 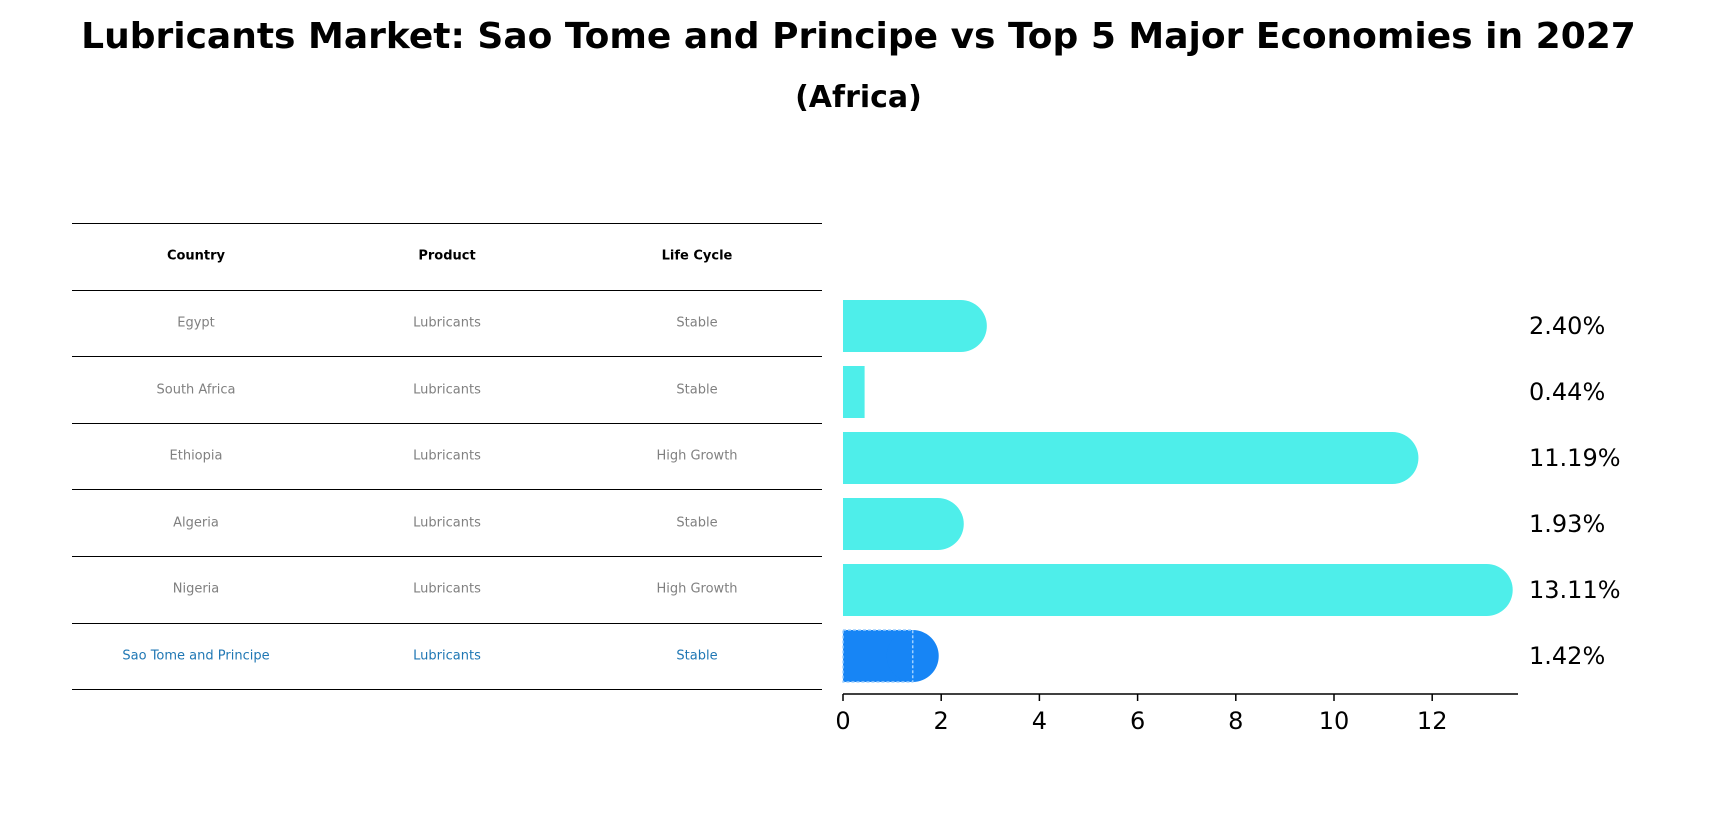 I want to click on table-cell: Ethiopia, so click(x=196, y=456).